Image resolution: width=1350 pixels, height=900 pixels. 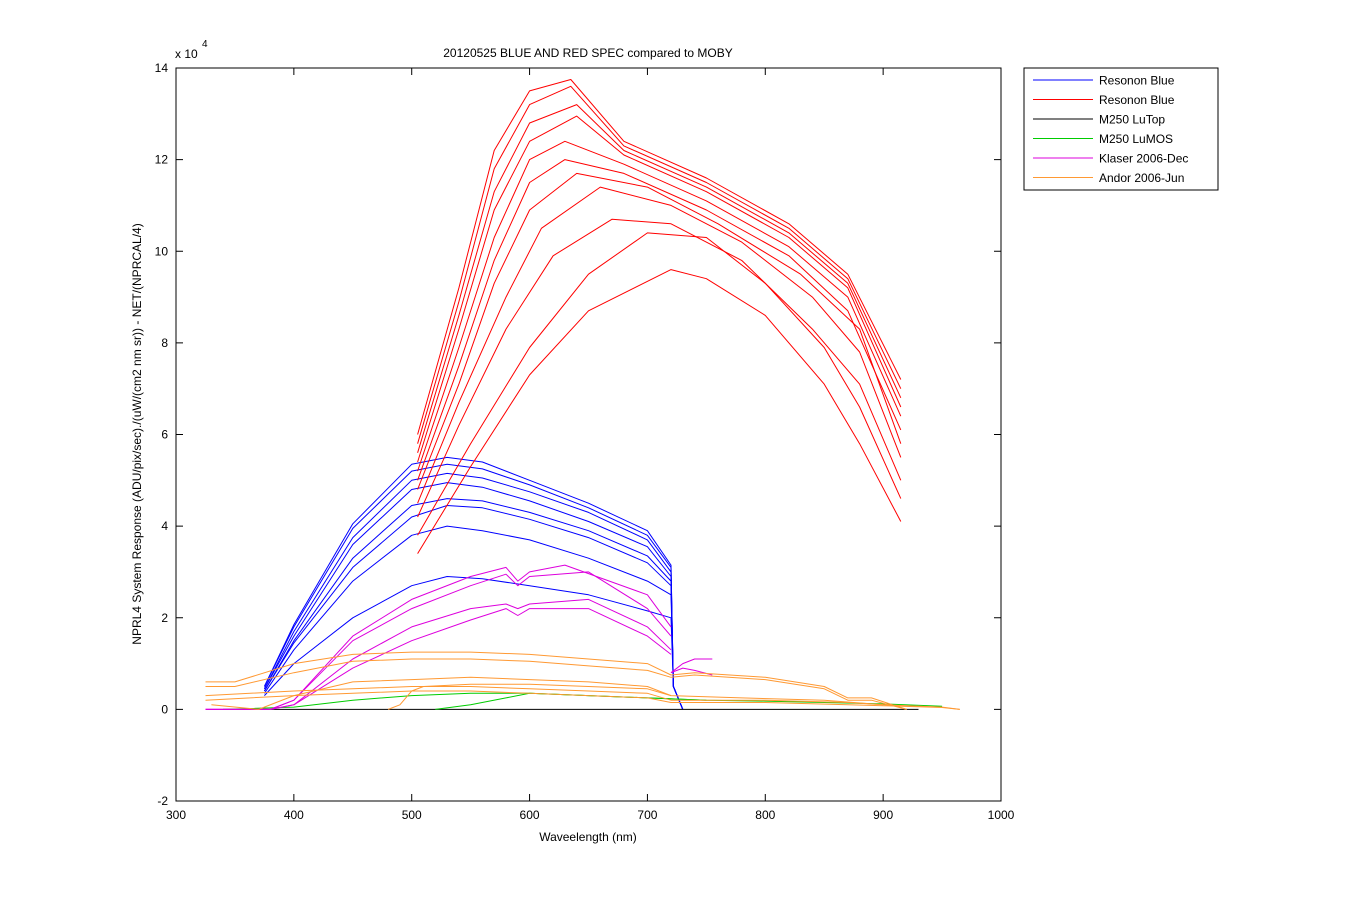 What do you see at coordinates (162, 801) in the screenshot?
I see `y-tick-label: -2` at bounding box center [162, 801].